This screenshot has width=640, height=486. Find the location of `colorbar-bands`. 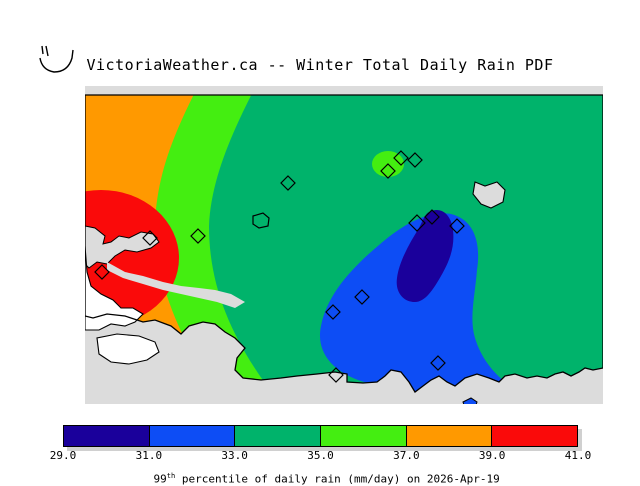

colorbar-bands is located at coordinates (320, 436).